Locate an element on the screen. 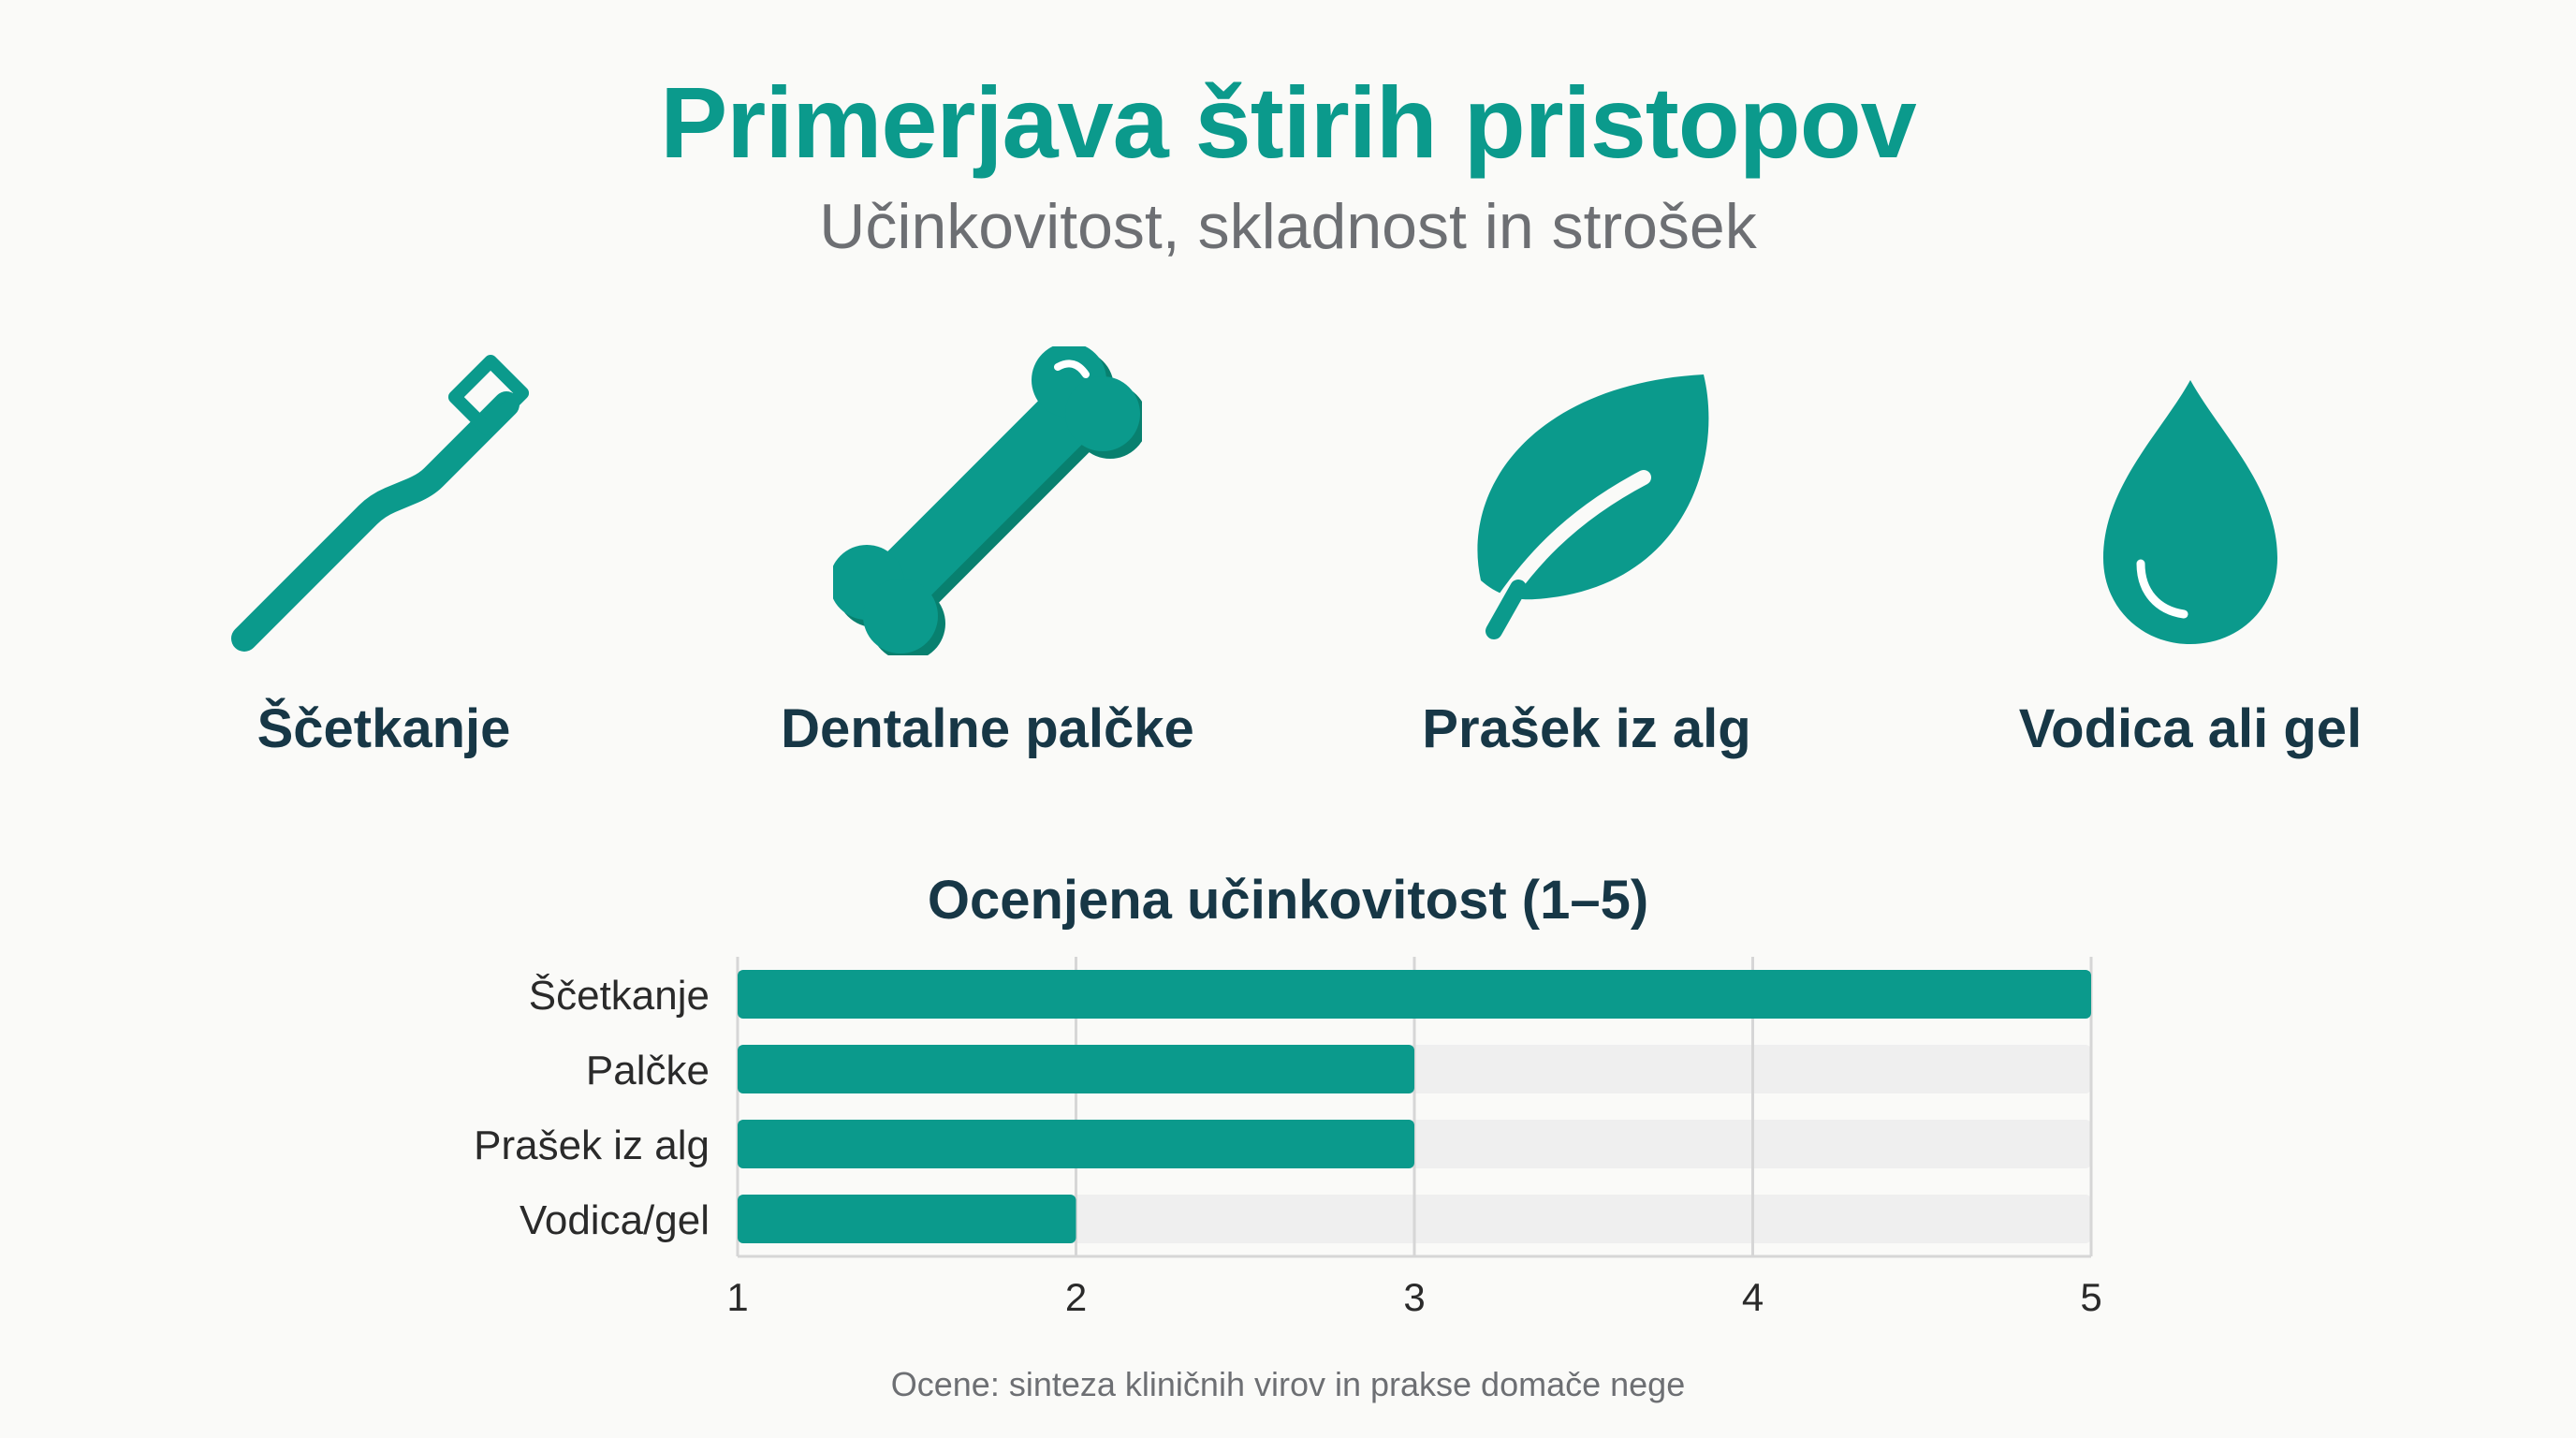 This screenshot has width=2576, height=1438. x-tick-label: 3 is located at coordinates (1414, 1297).